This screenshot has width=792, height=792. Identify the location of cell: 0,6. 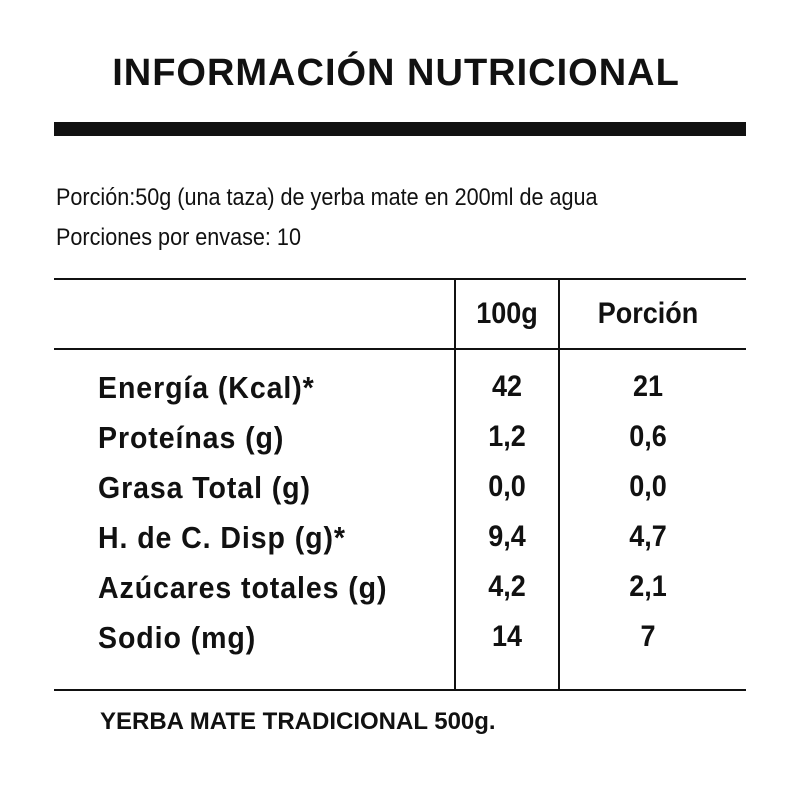
(648, 436).